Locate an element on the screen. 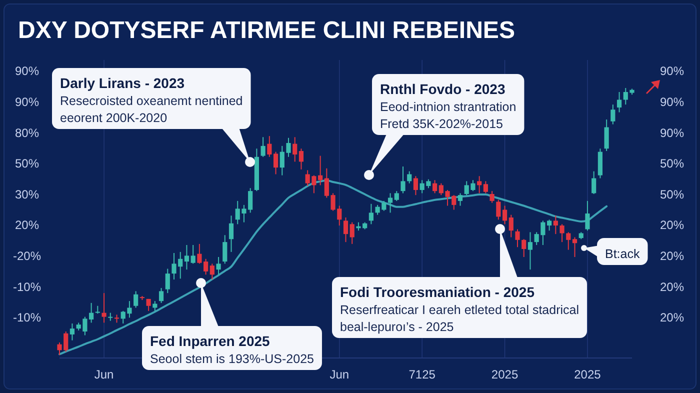  text: 80% is located at coordinates (27, 133).